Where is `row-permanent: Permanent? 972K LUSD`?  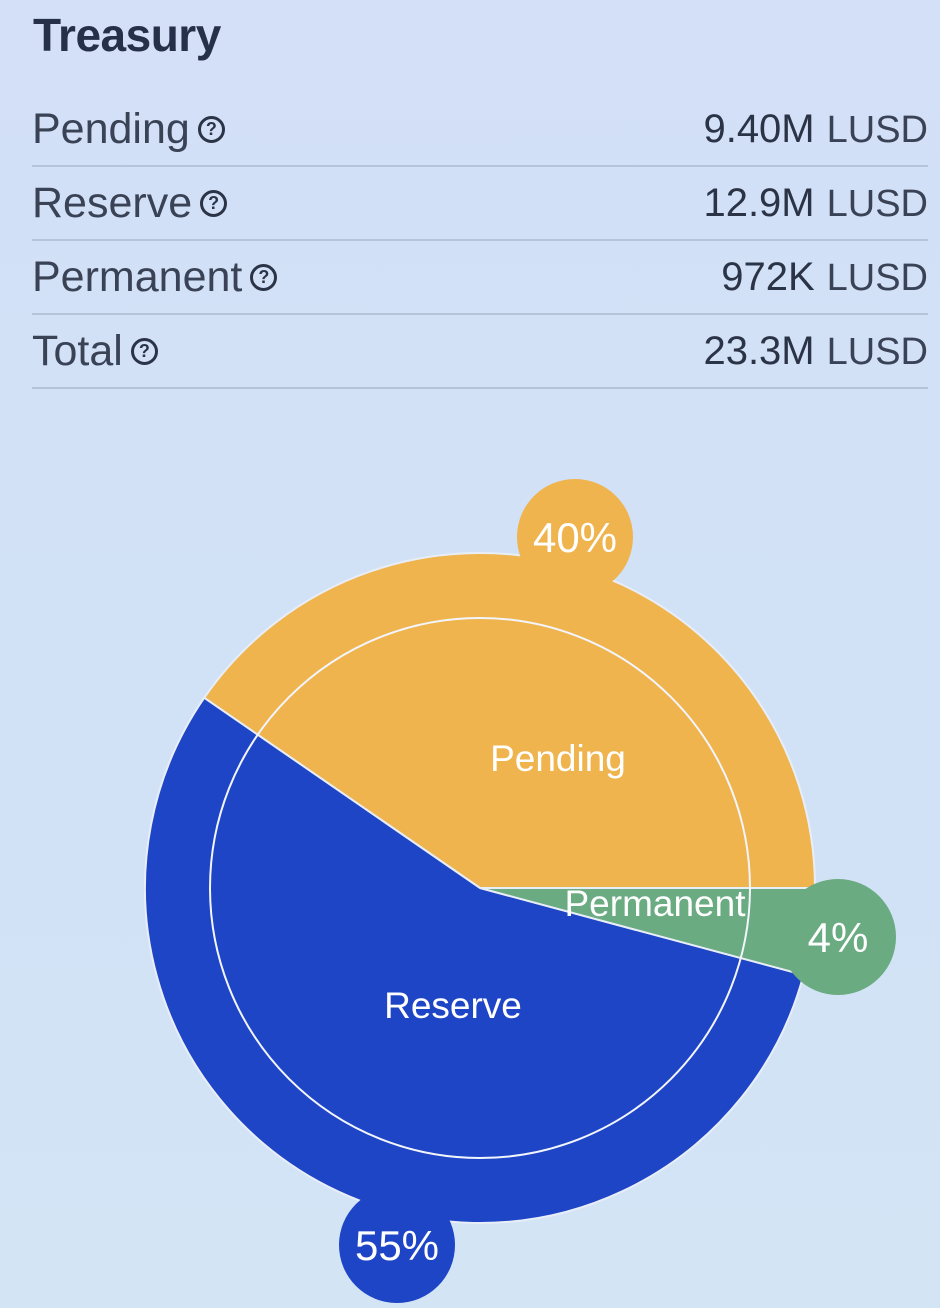 row-permanent: Permanent? 972K LUSD is located at coordinates (480, 278).